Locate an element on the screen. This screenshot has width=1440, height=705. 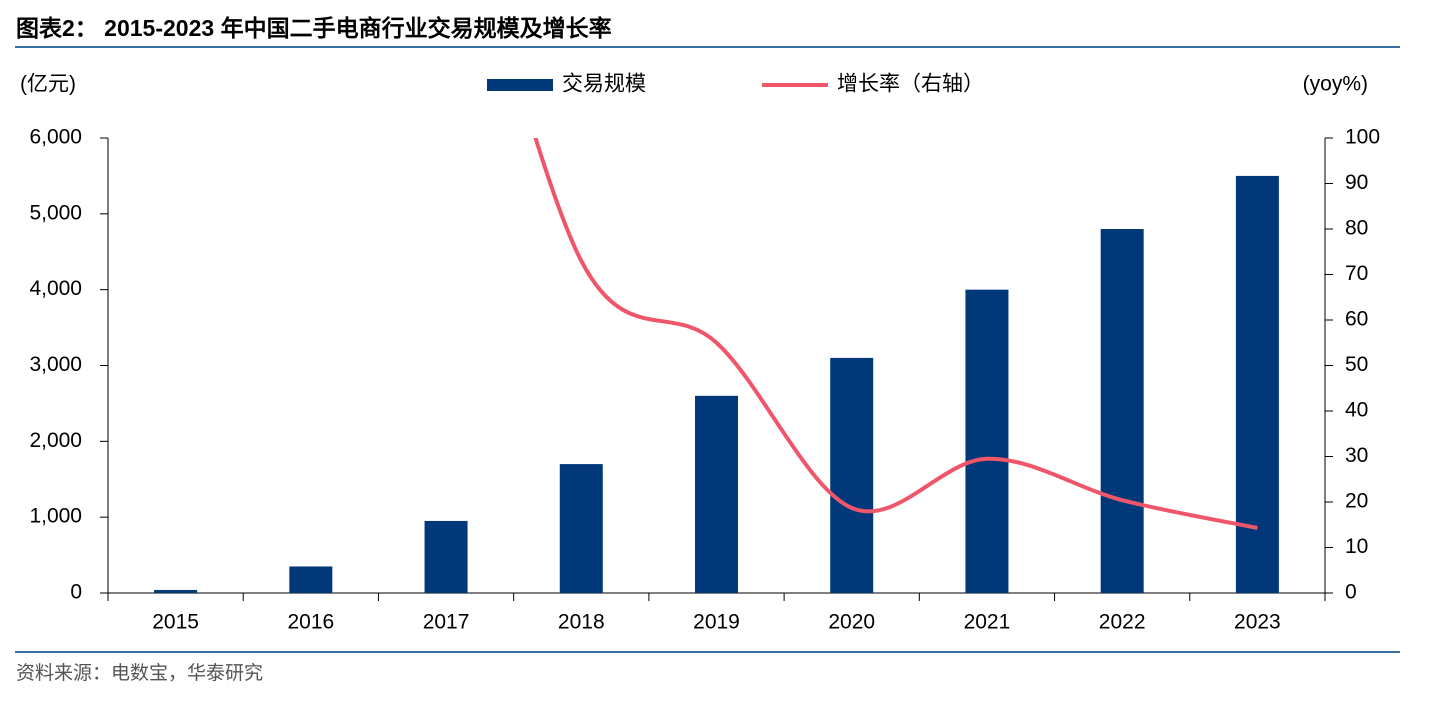
x-tick-label: 2018 is located at coordinates (581, 622).